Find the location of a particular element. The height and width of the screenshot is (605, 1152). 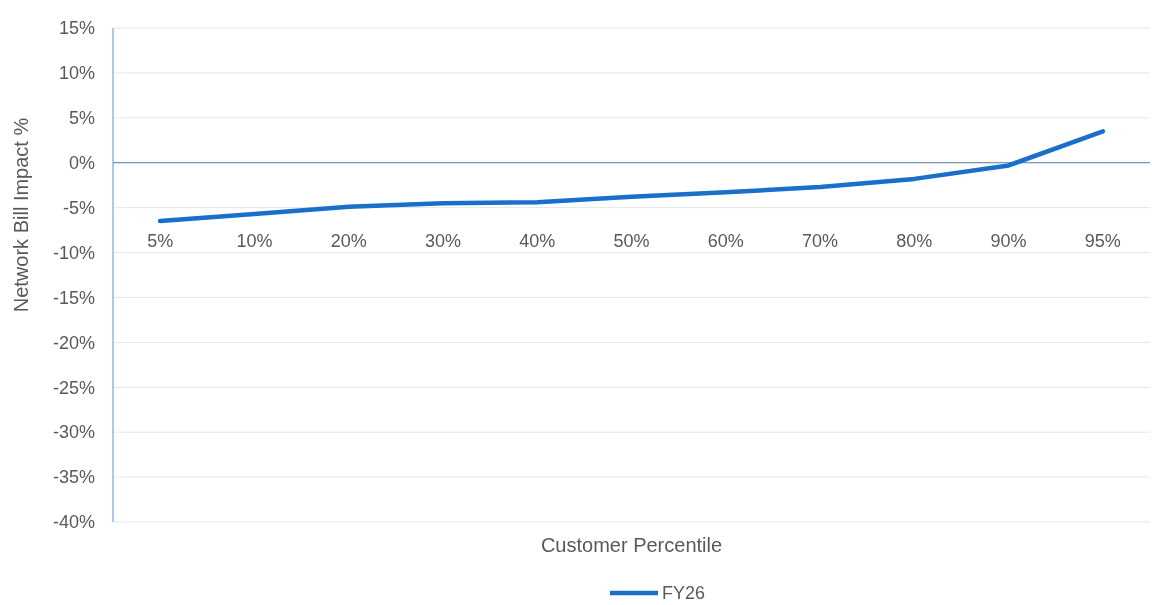

y-axis-title: Network Bill Impact % is located at coordinates (21, 215).